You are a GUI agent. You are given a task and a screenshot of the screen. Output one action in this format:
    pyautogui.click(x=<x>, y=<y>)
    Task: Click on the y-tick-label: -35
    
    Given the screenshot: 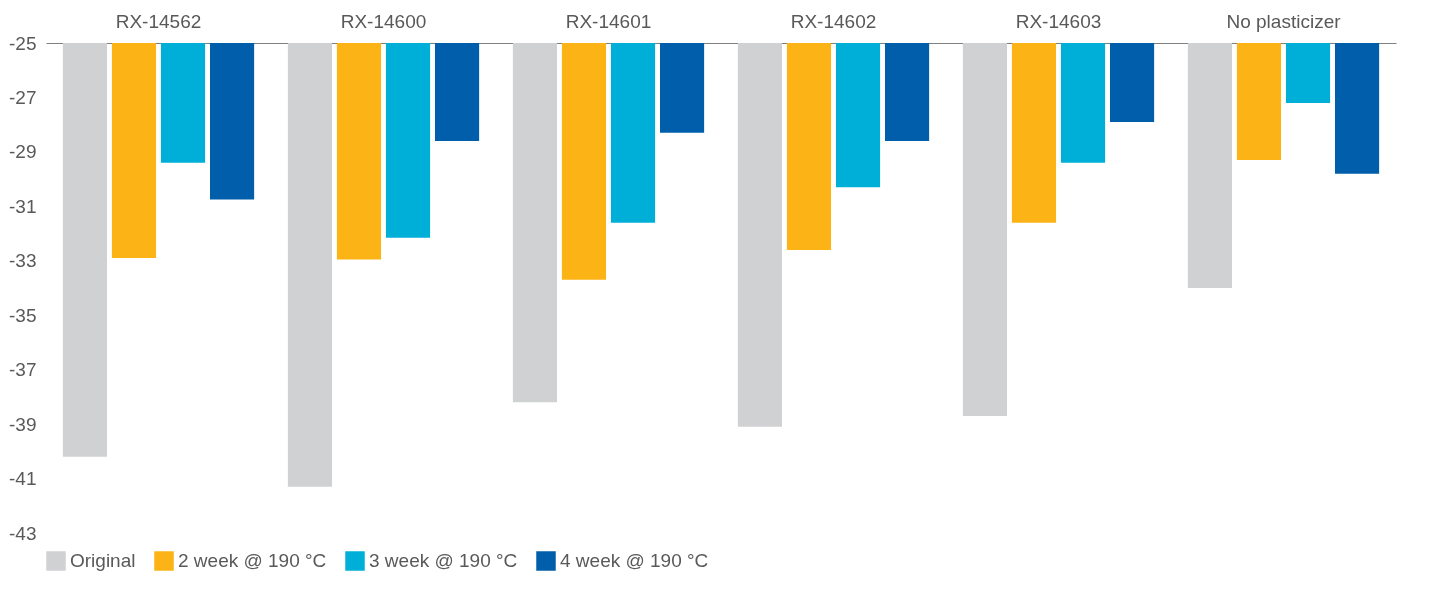 What is the action you would take?
    pyautogui.click(x=23, y=315)
    